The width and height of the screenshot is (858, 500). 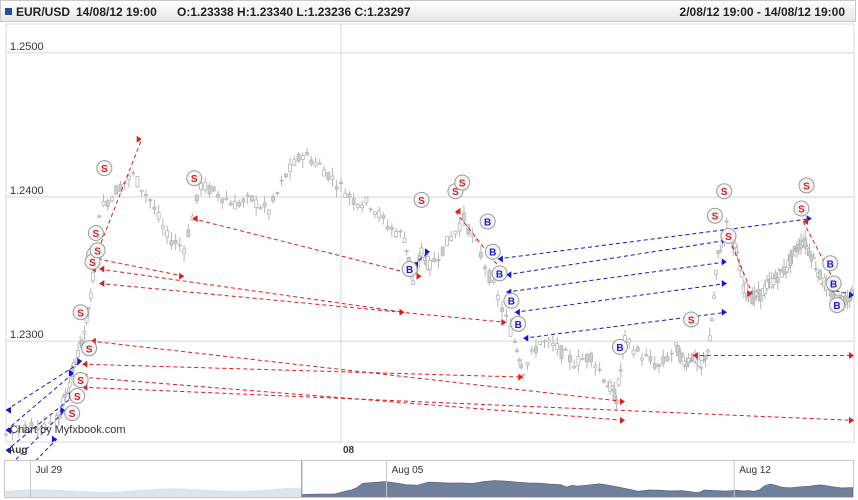 I want to click on x-tick-label: Aug, so click(x=17, y=450).